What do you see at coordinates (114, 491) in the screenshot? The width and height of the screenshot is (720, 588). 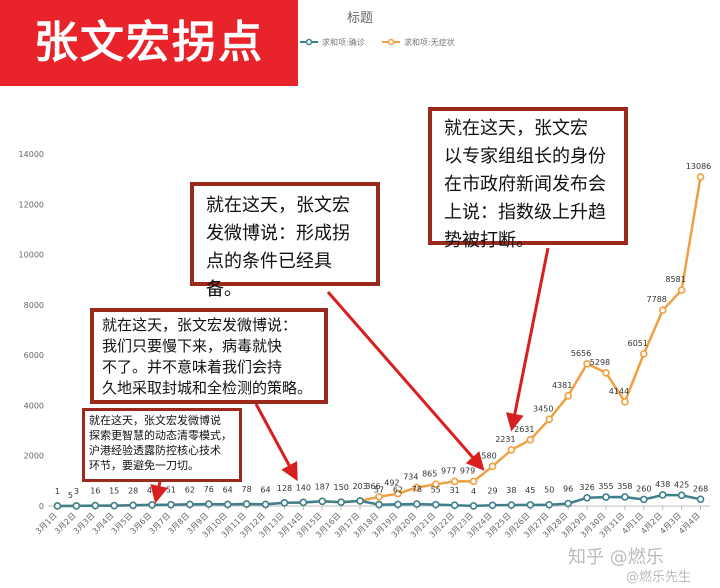 I see `data-label-confirmed: 15` at bounding box center [114, 491].